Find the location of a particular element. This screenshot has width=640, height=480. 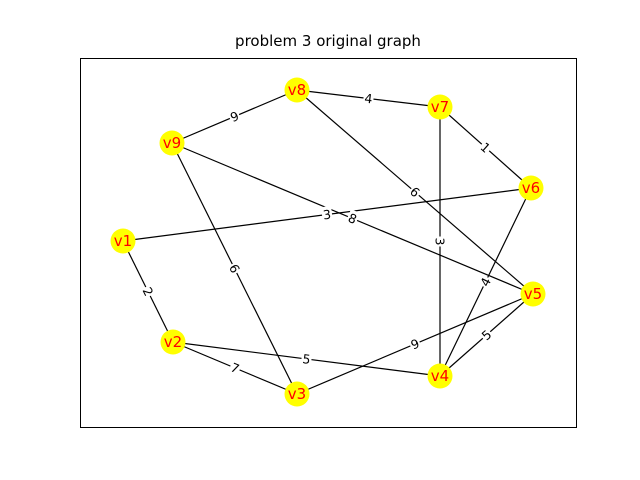

edge-weight-label: 5 is located at coordinates (307, 359).